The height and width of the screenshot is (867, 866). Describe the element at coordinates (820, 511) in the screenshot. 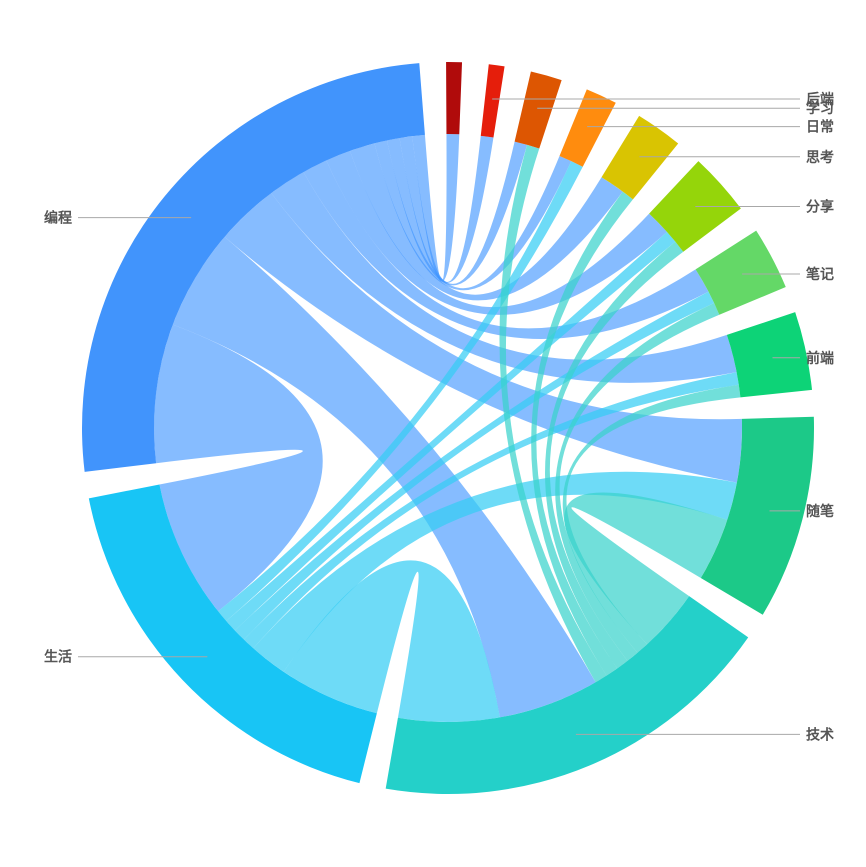

I see `node-label-随笔: 随笔` at that location.